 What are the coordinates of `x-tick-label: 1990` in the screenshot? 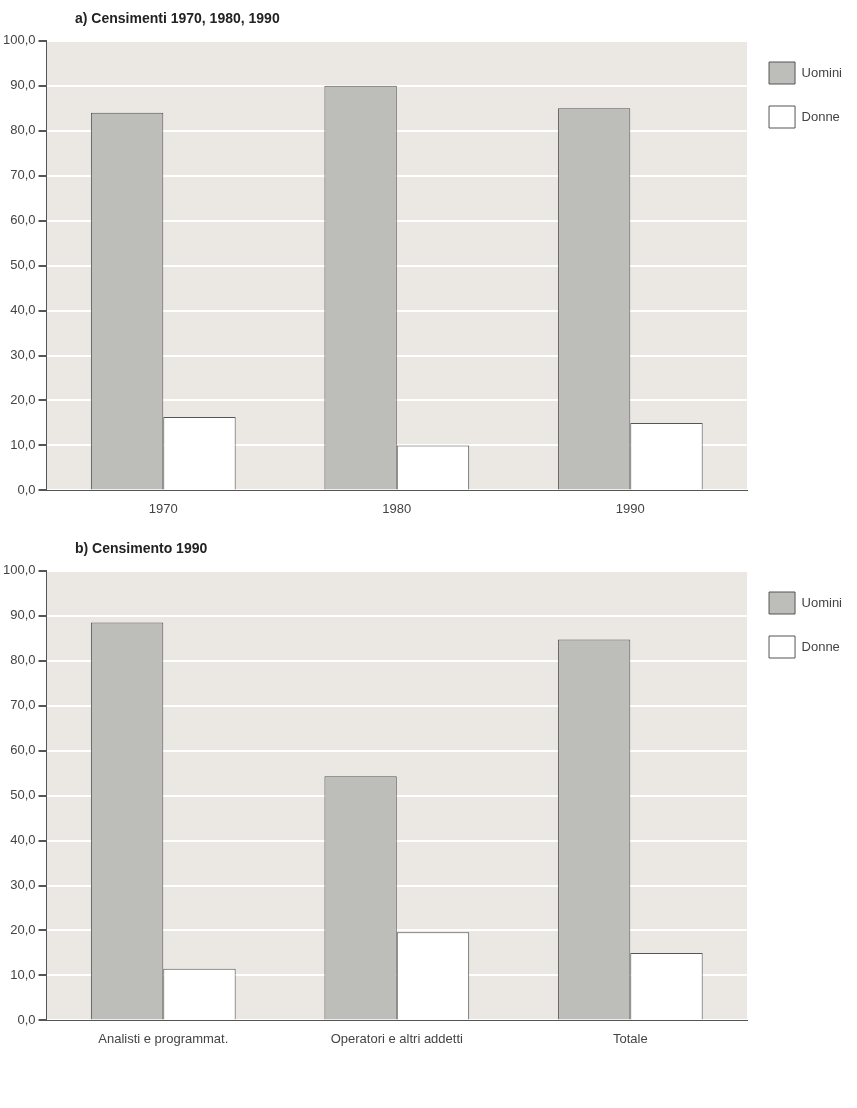 It's located at (630, 508).